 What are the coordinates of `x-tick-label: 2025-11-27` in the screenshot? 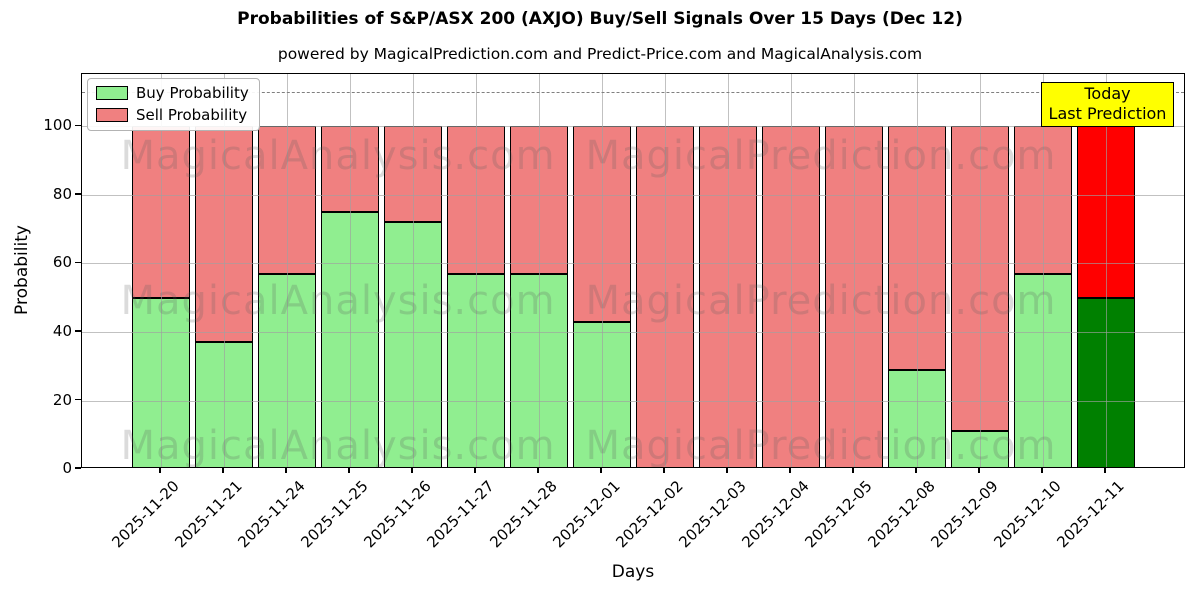 It's located at (460, 514).